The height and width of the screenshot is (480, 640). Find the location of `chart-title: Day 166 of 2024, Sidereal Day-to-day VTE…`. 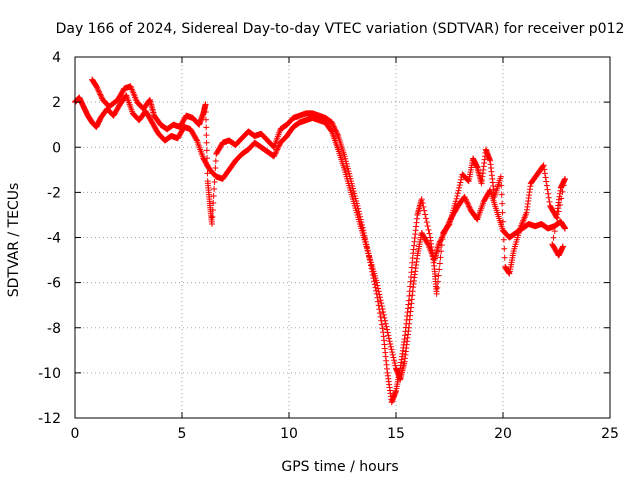

chart-title: Day 166 of 2024, Sidereal Day-to-day VTE… is located at coordinates (340, 29).